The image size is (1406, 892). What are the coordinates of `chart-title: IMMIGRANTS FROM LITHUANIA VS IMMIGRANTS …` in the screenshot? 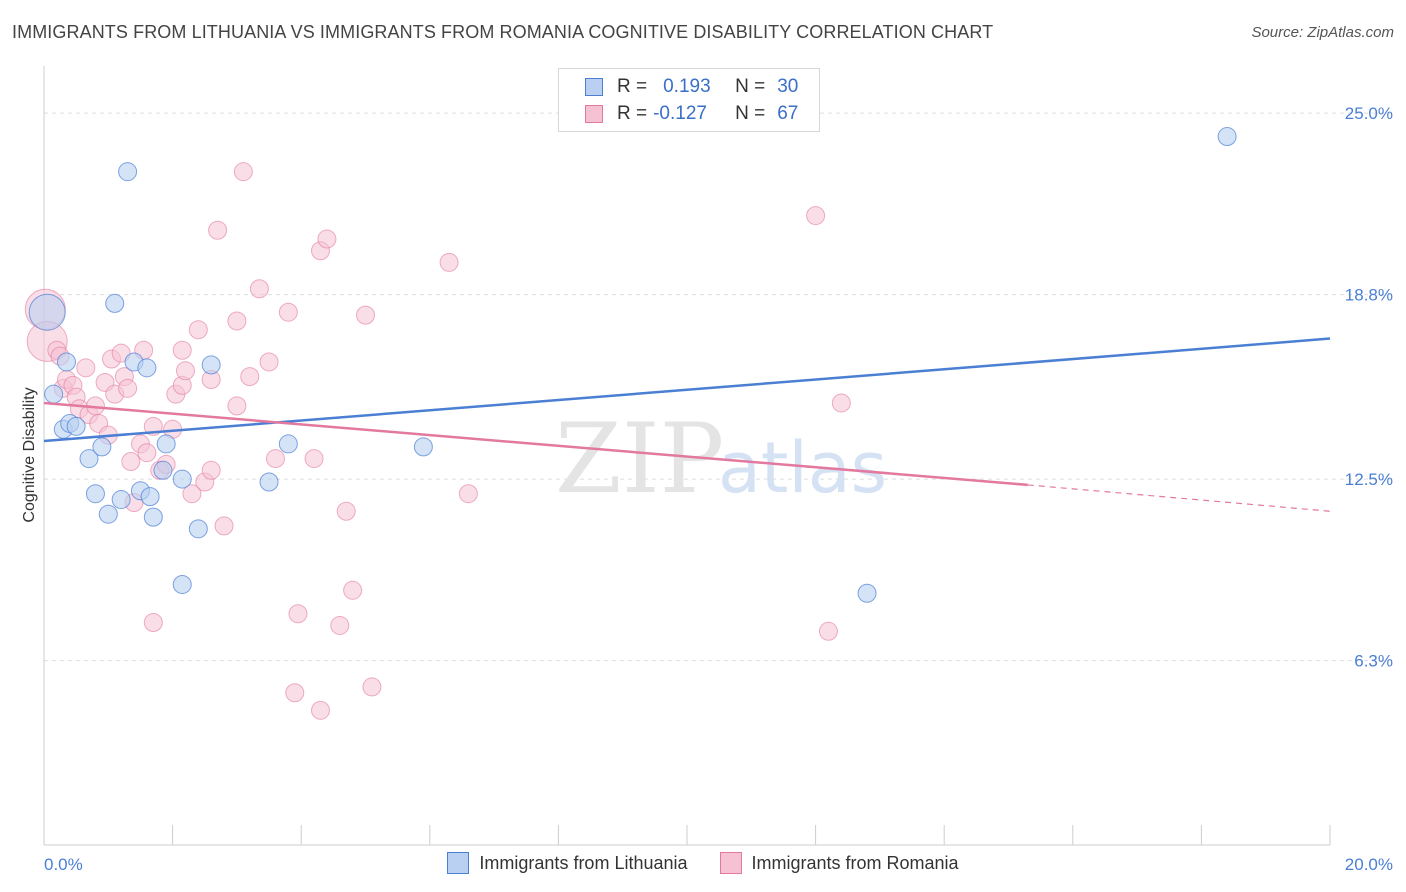 It's located at (503, 32).